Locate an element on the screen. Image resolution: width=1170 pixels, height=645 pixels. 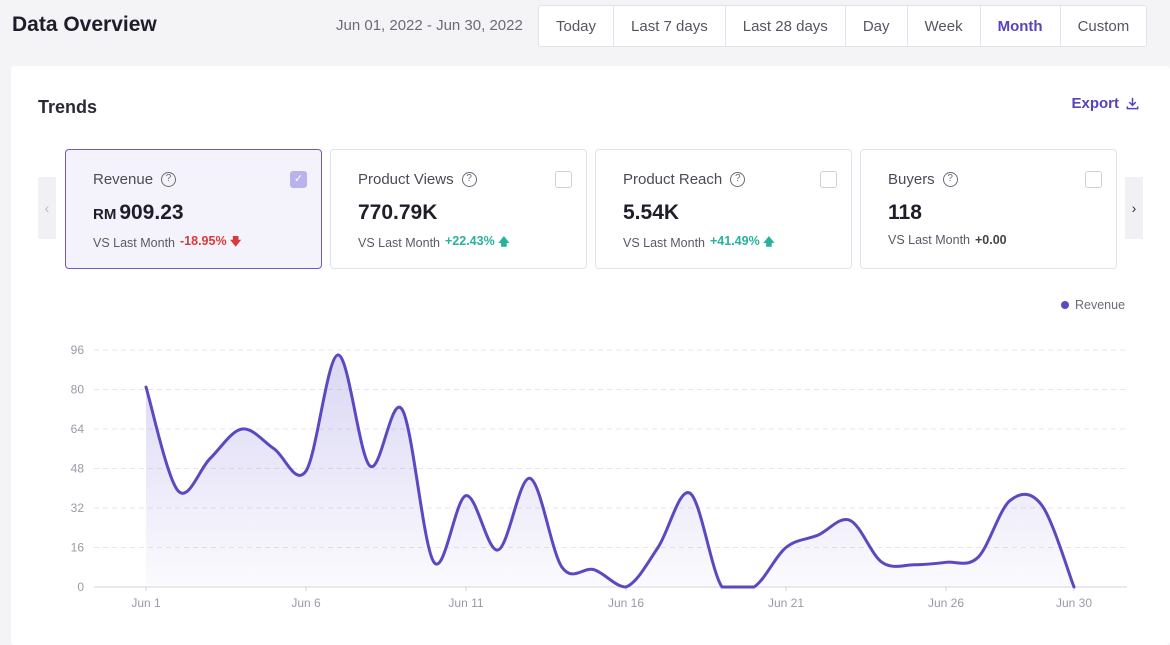
chevron-left-icon: ‹ is located at coordinates (47, 208).